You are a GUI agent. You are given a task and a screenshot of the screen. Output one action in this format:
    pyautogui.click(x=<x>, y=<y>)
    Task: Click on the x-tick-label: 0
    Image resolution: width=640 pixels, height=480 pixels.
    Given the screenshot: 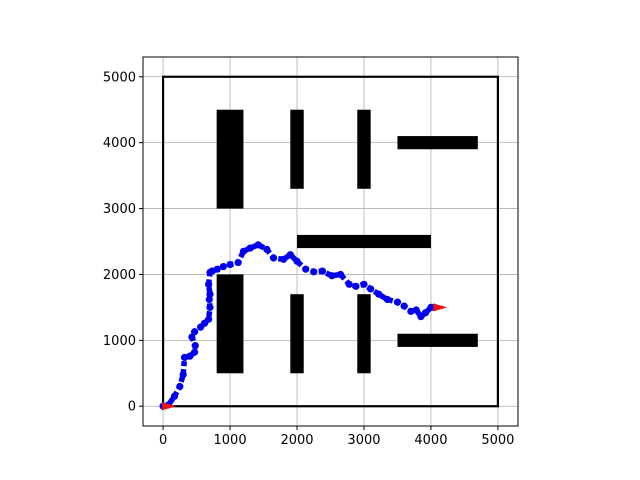 What is the action you would take?
    pyautogui.click(x=163, y=440)
    